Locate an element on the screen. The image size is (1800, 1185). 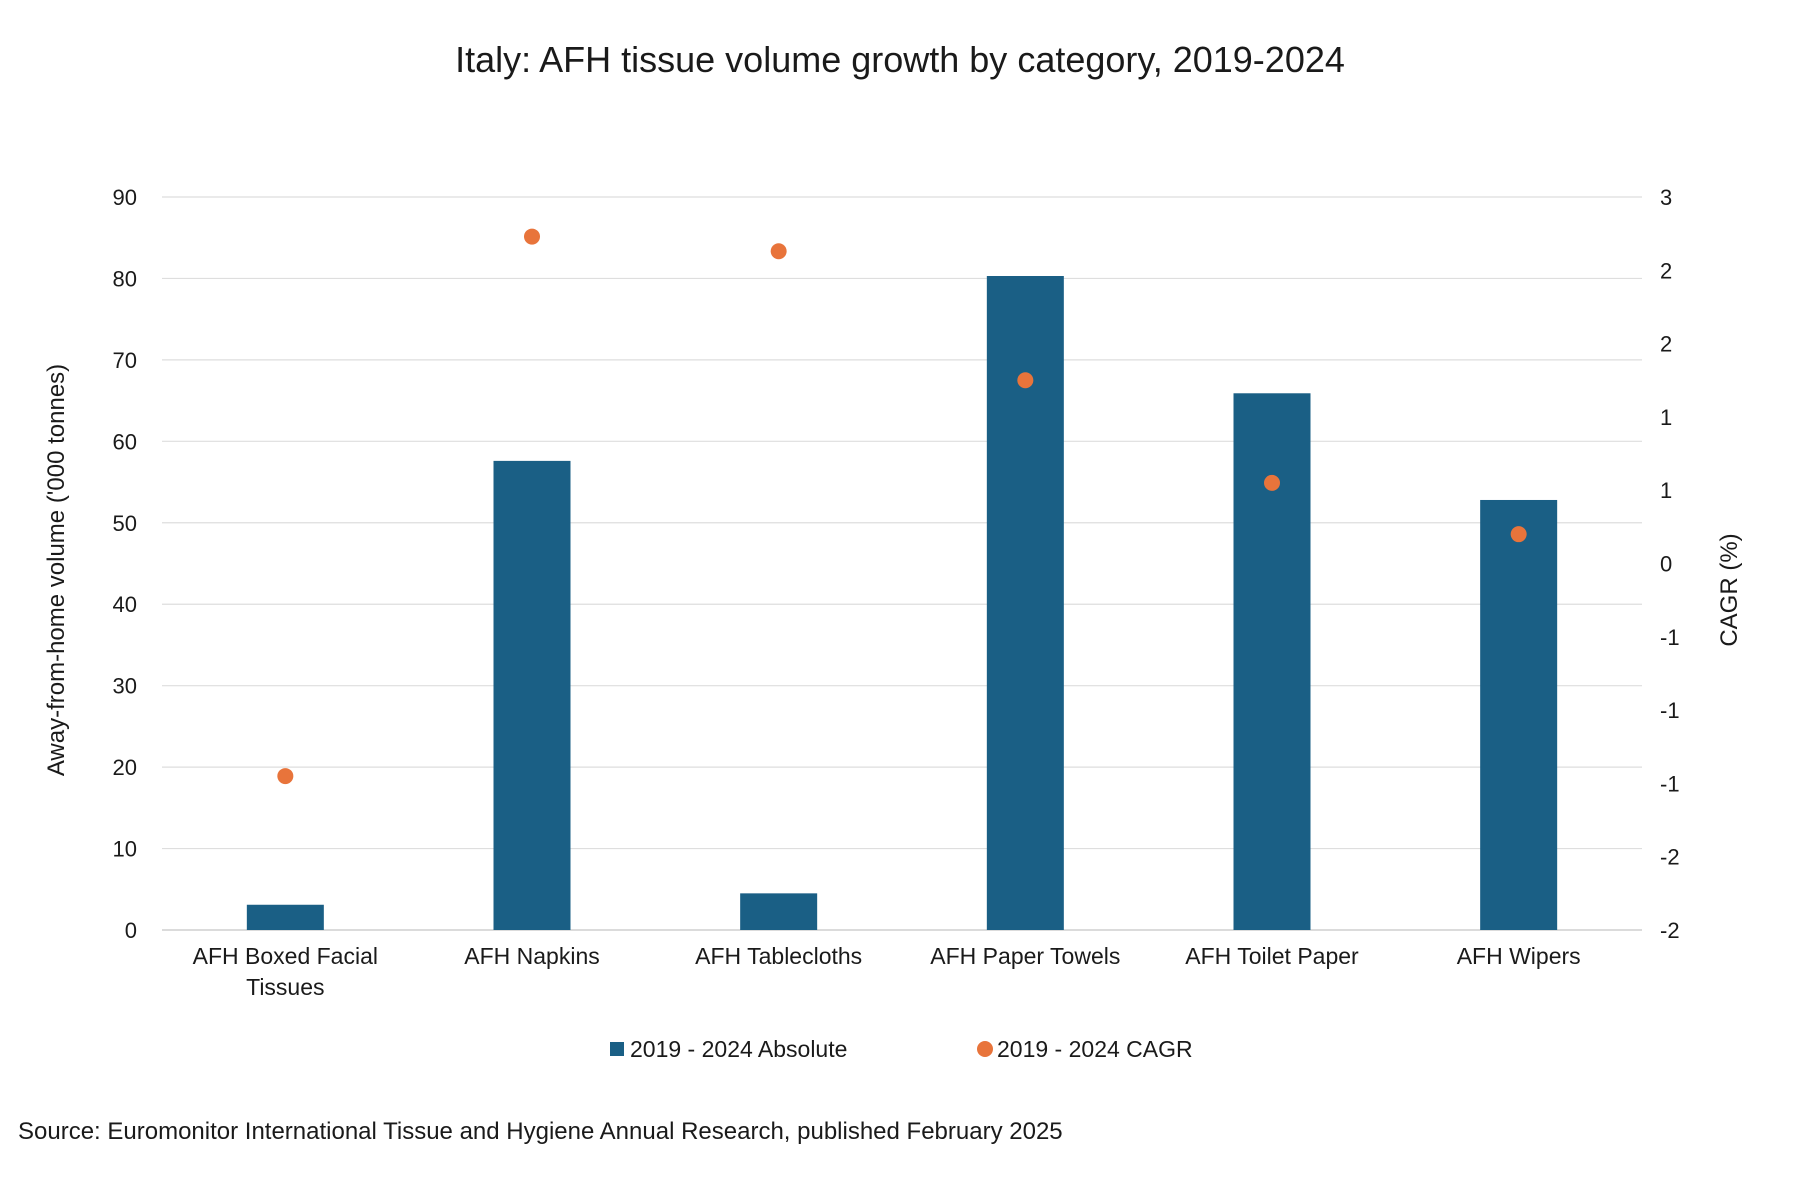
right-axis-label: CAGR (%) is located at coordinates (1729, 589).